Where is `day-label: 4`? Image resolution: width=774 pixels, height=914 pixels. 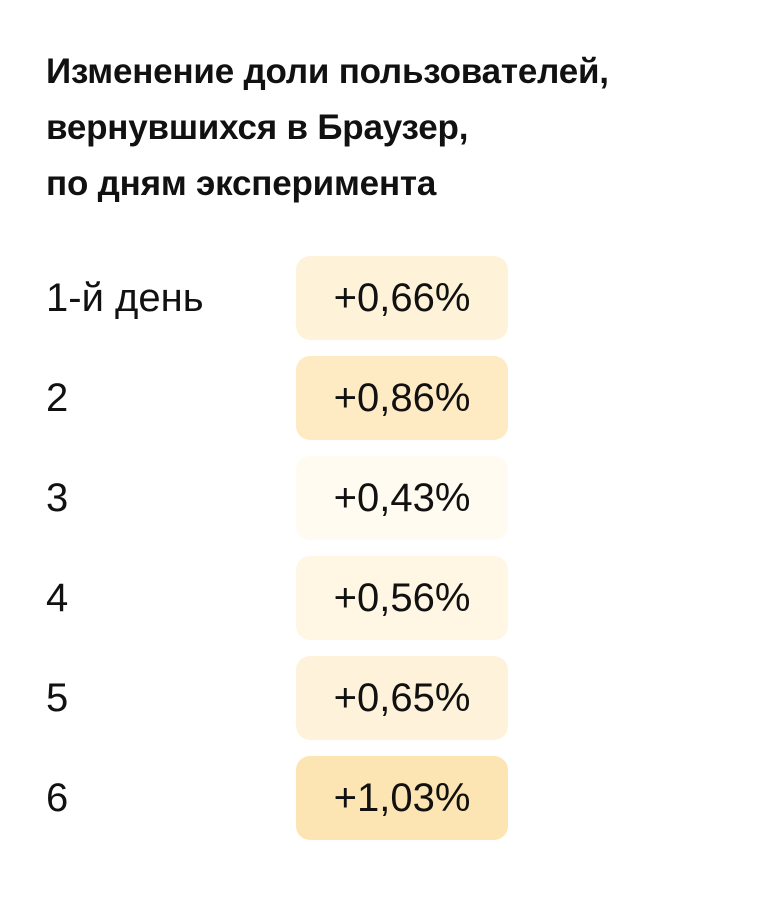 day-label: 4 is located at coordinates (57, 598).